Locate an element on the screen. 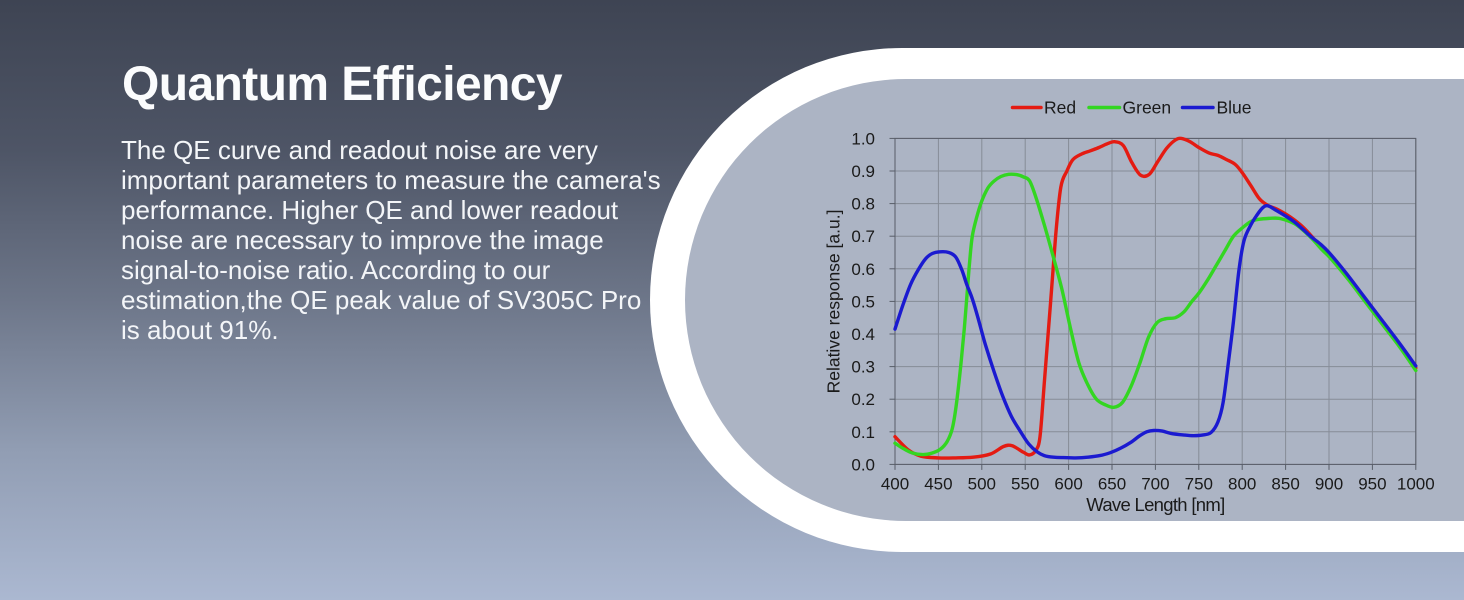  svg-text: 450 is located at coordinates (938, 483).